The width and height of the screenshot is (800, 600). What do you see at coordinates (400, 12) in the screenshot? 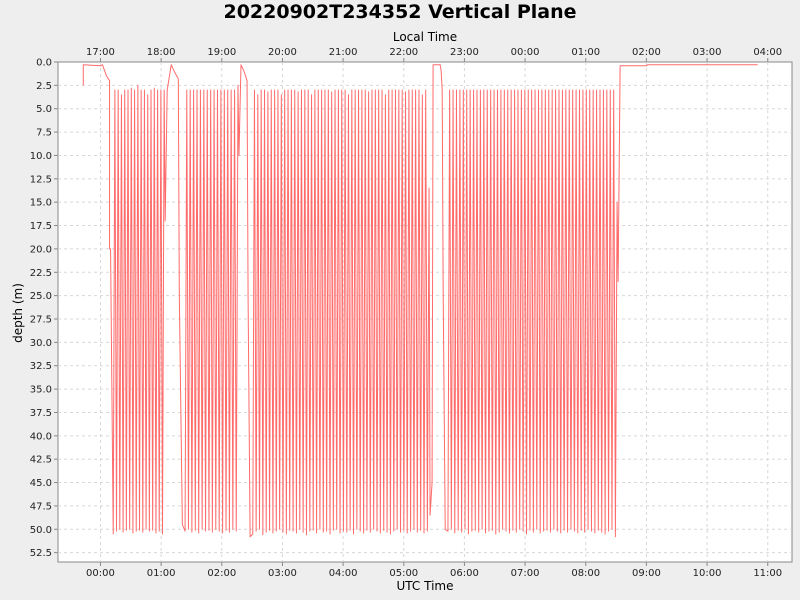
I see `chart-title: 20220902T234352 Vertical Plane` at bounding box center [400, 12].